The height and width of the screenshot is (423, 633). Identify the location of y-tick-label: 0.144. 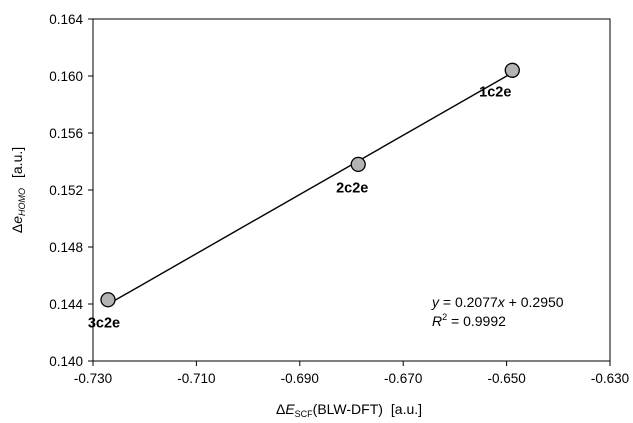
(66, 304).